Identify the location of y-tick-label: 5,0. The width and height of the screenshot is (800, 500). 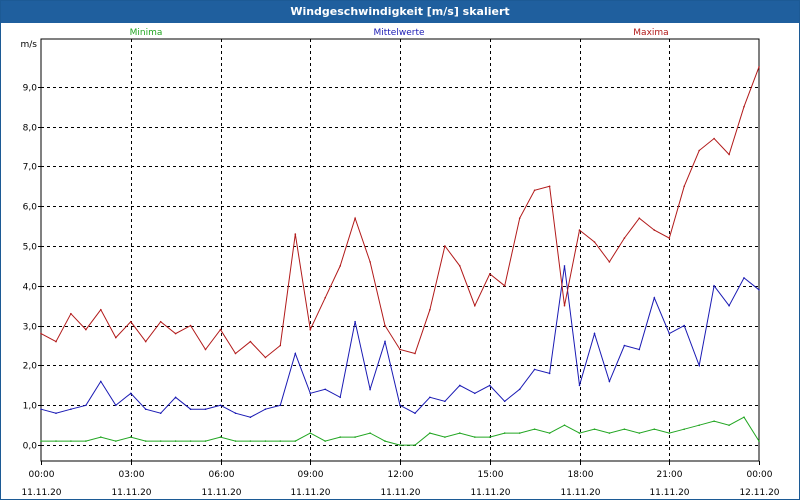
(30, 248).